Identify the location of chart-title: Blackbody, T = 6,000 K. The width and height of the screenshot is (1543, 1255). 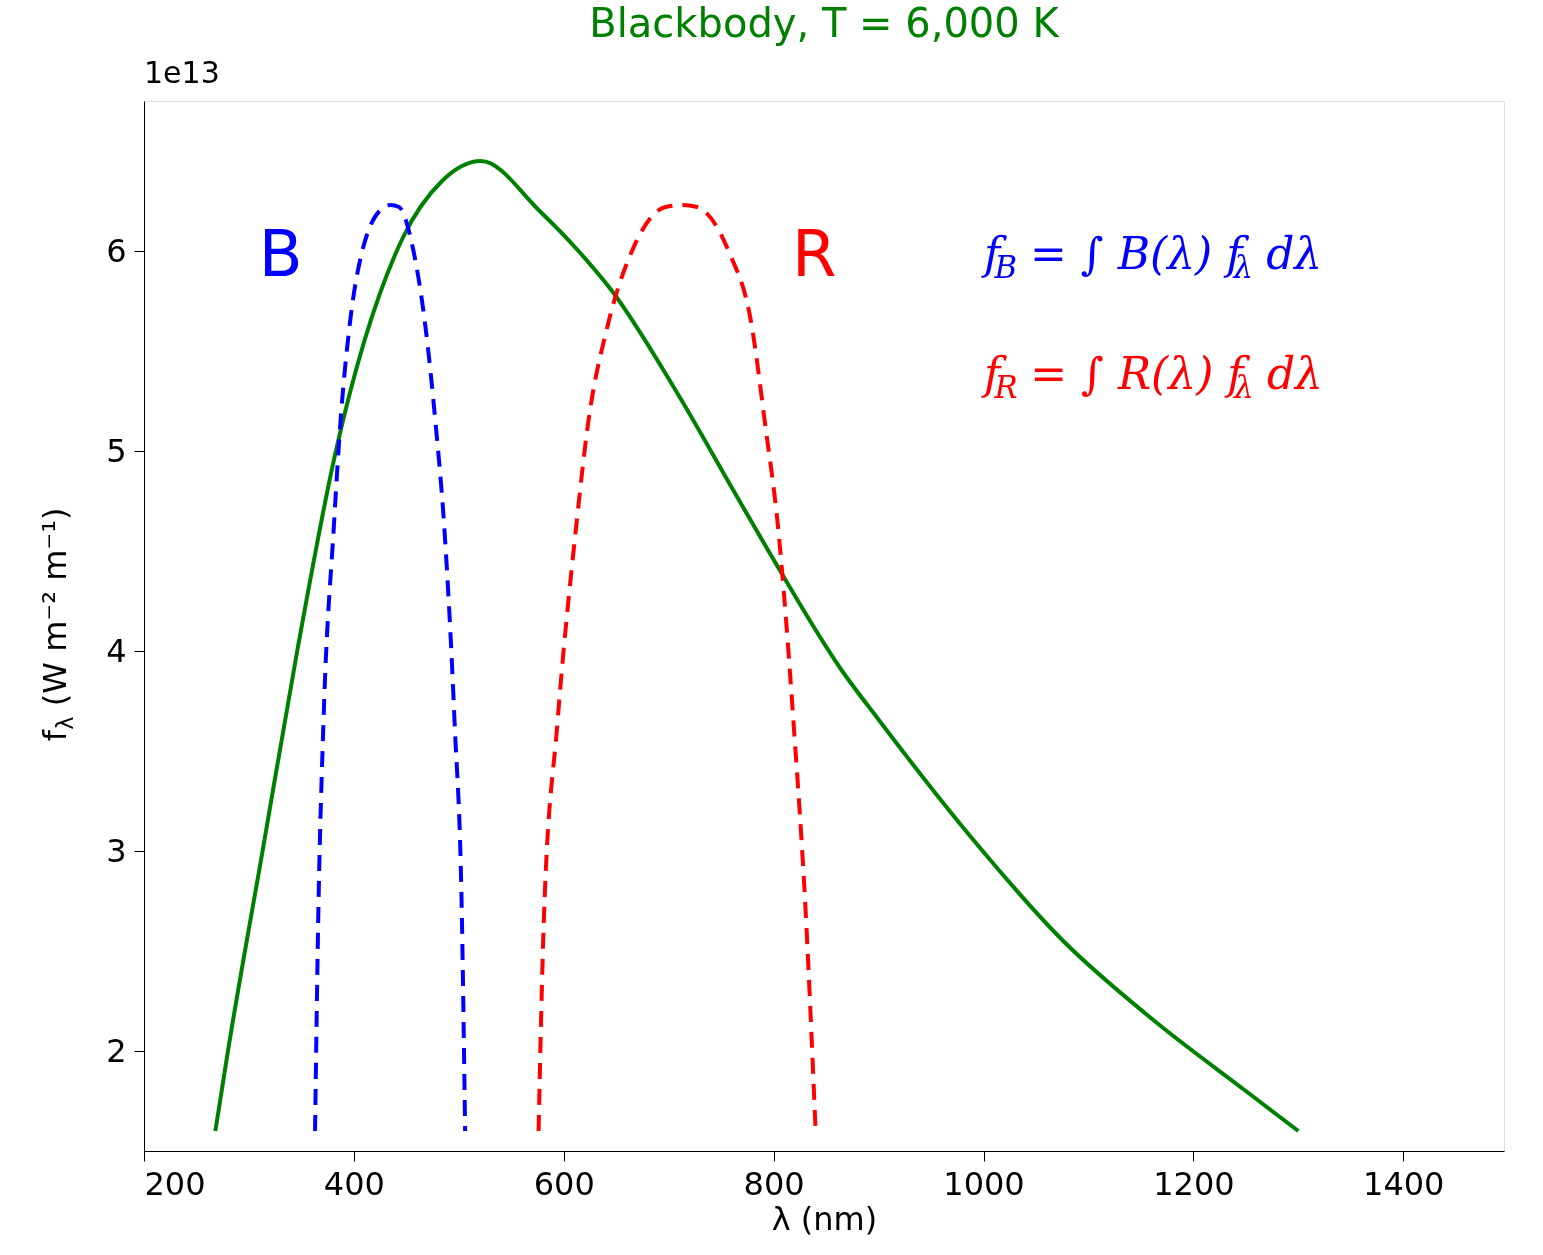
(825, 23).